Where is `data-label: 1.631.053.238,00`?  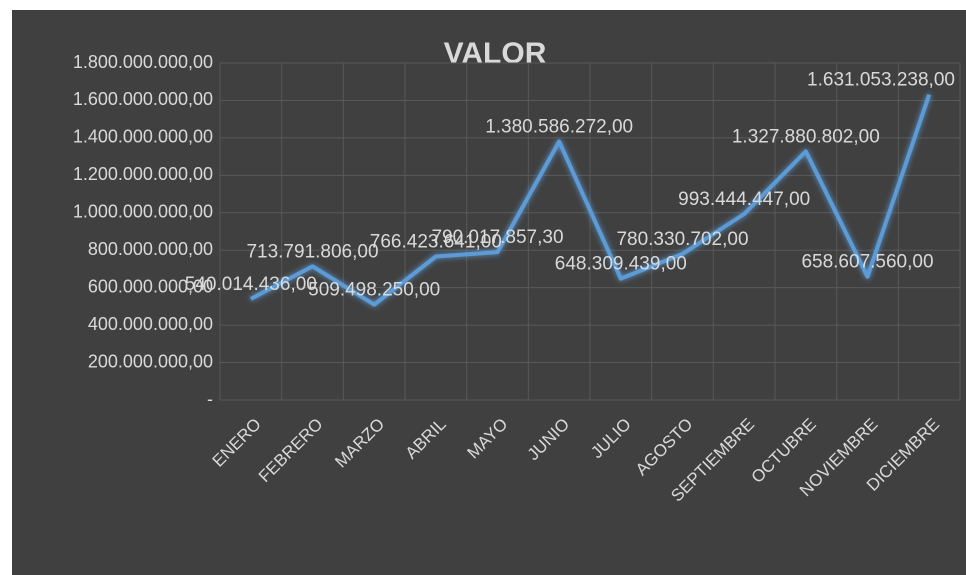
data-label: 1.631.053.238,00 is located at coordinates (881, 80).